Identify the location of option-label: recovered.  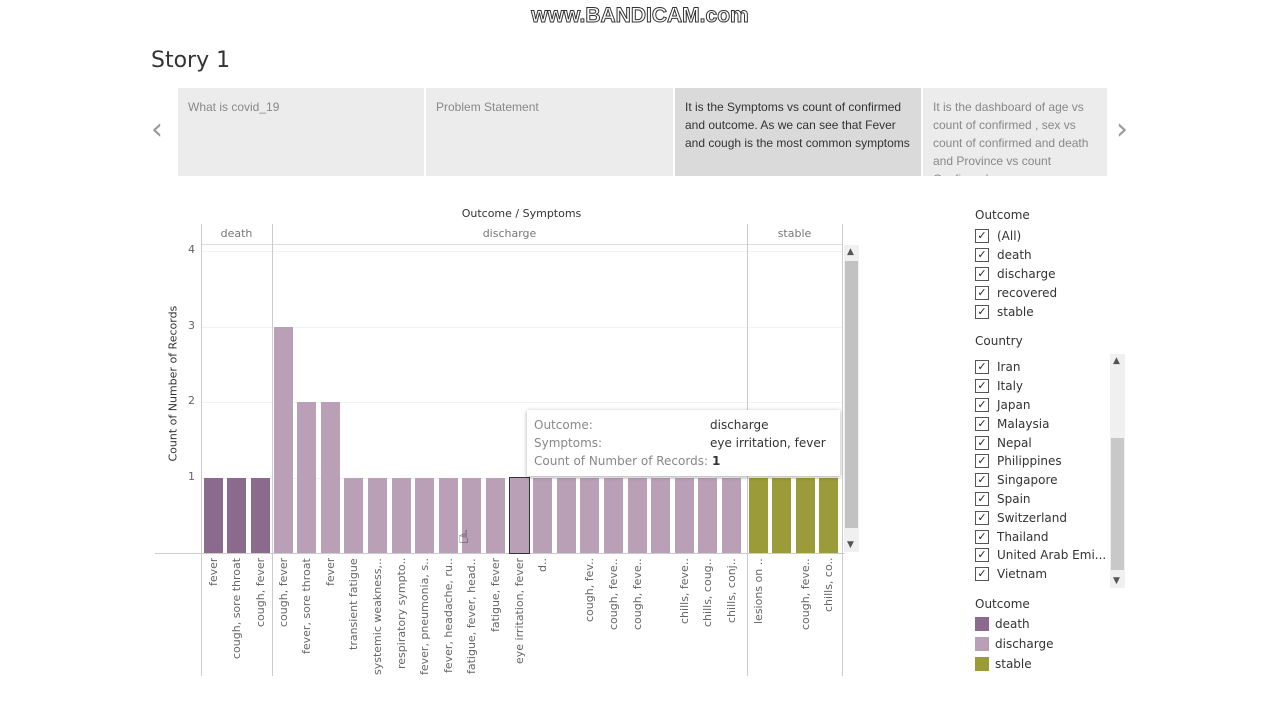
(1027, 292).